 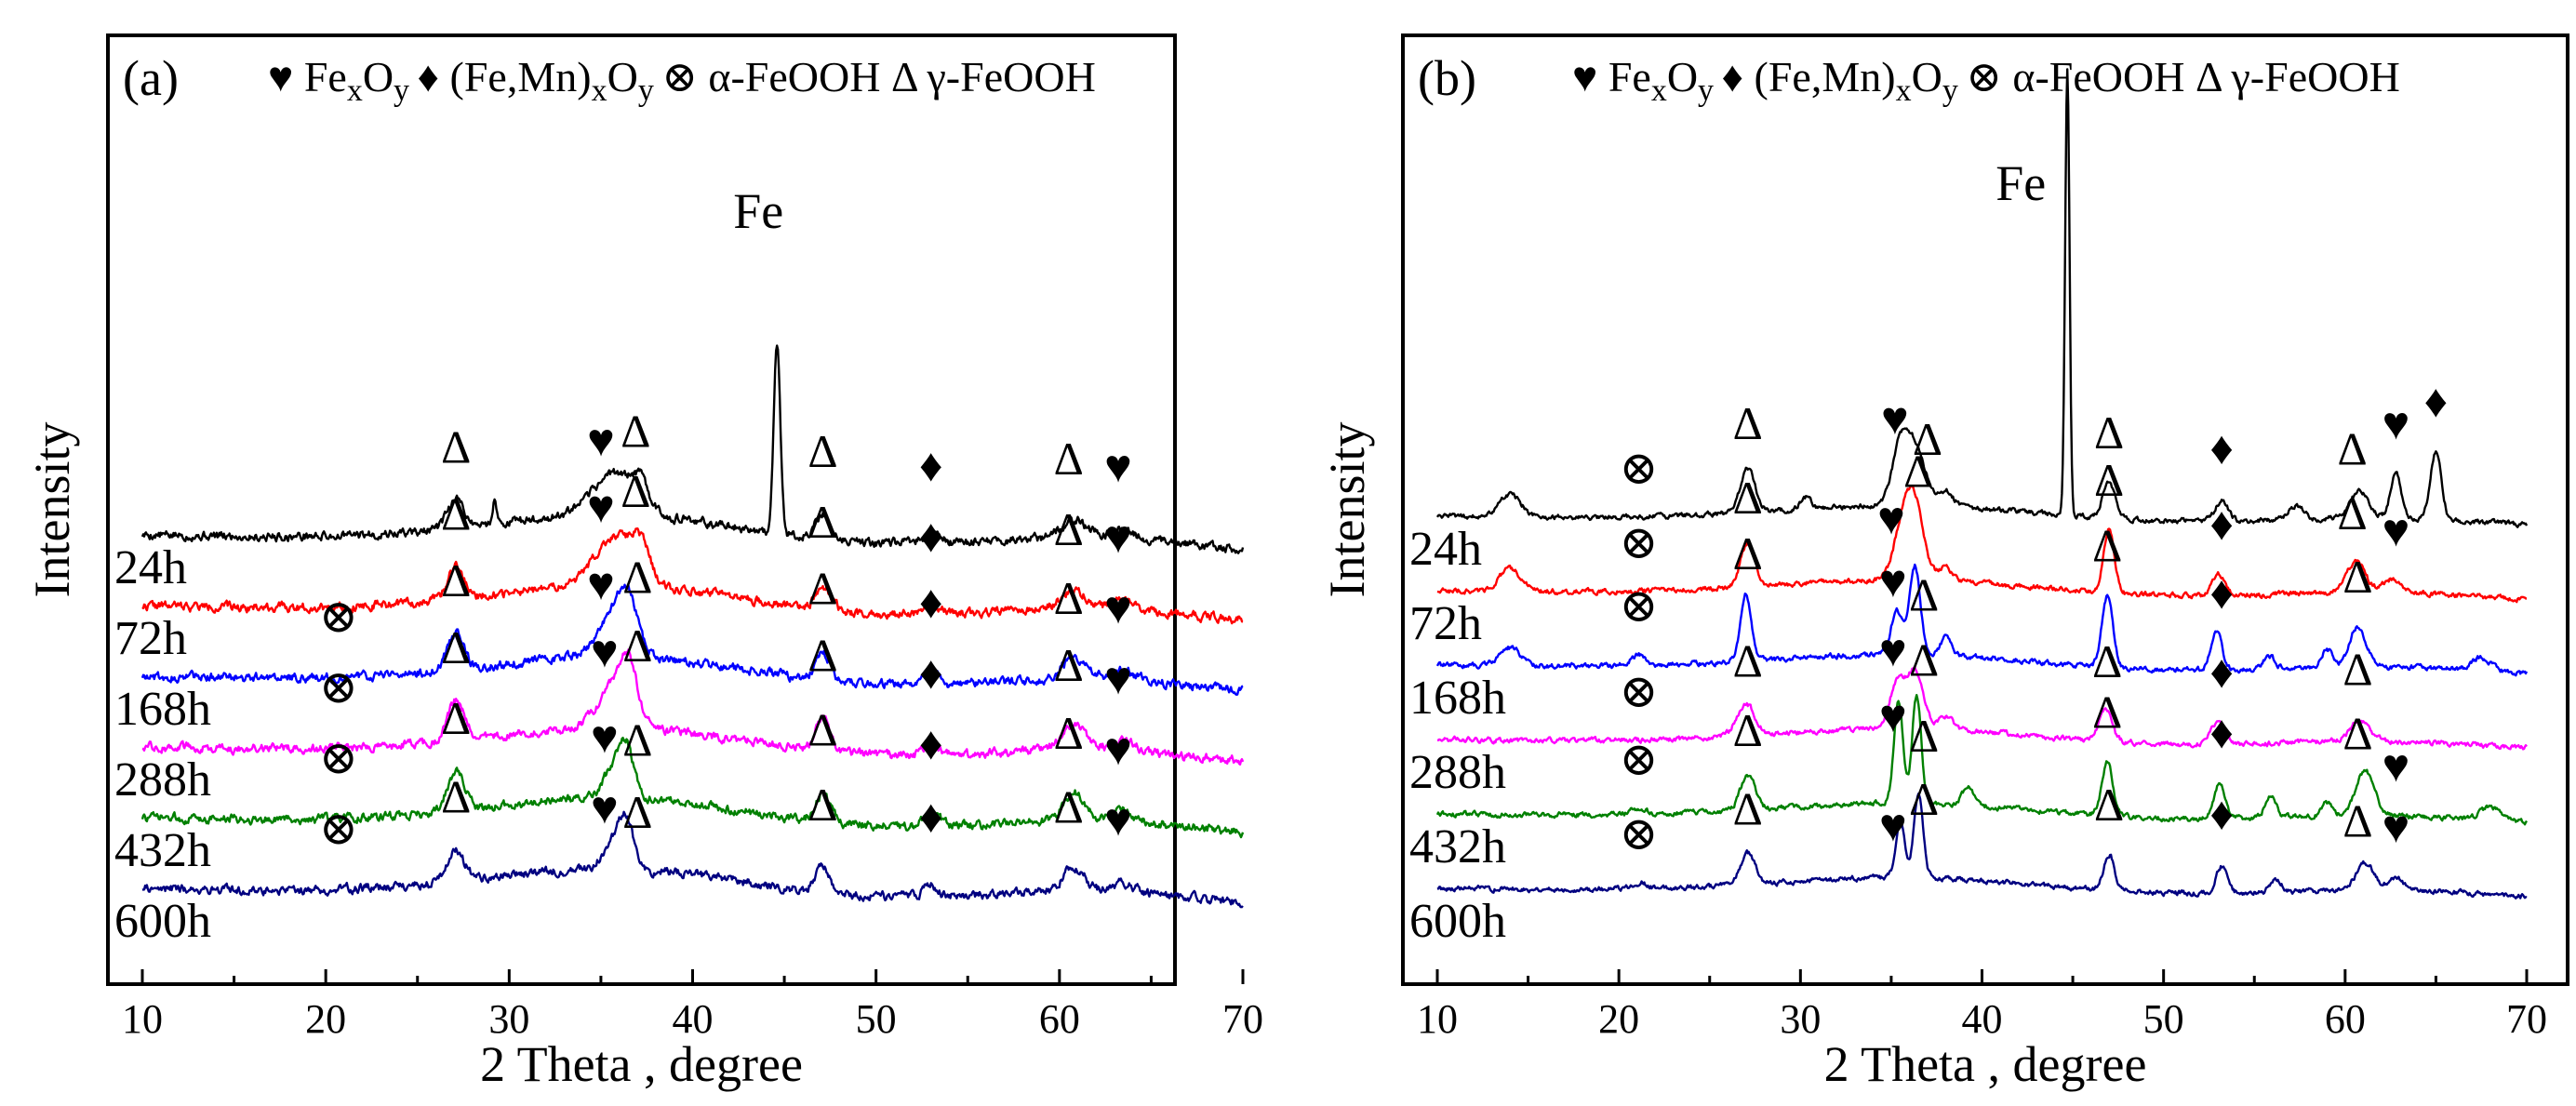 What do you see at coordinates (1059, 1019) in the screenshot?
I see `x-tick-label: 60` at bounding box center [1059, 1019].